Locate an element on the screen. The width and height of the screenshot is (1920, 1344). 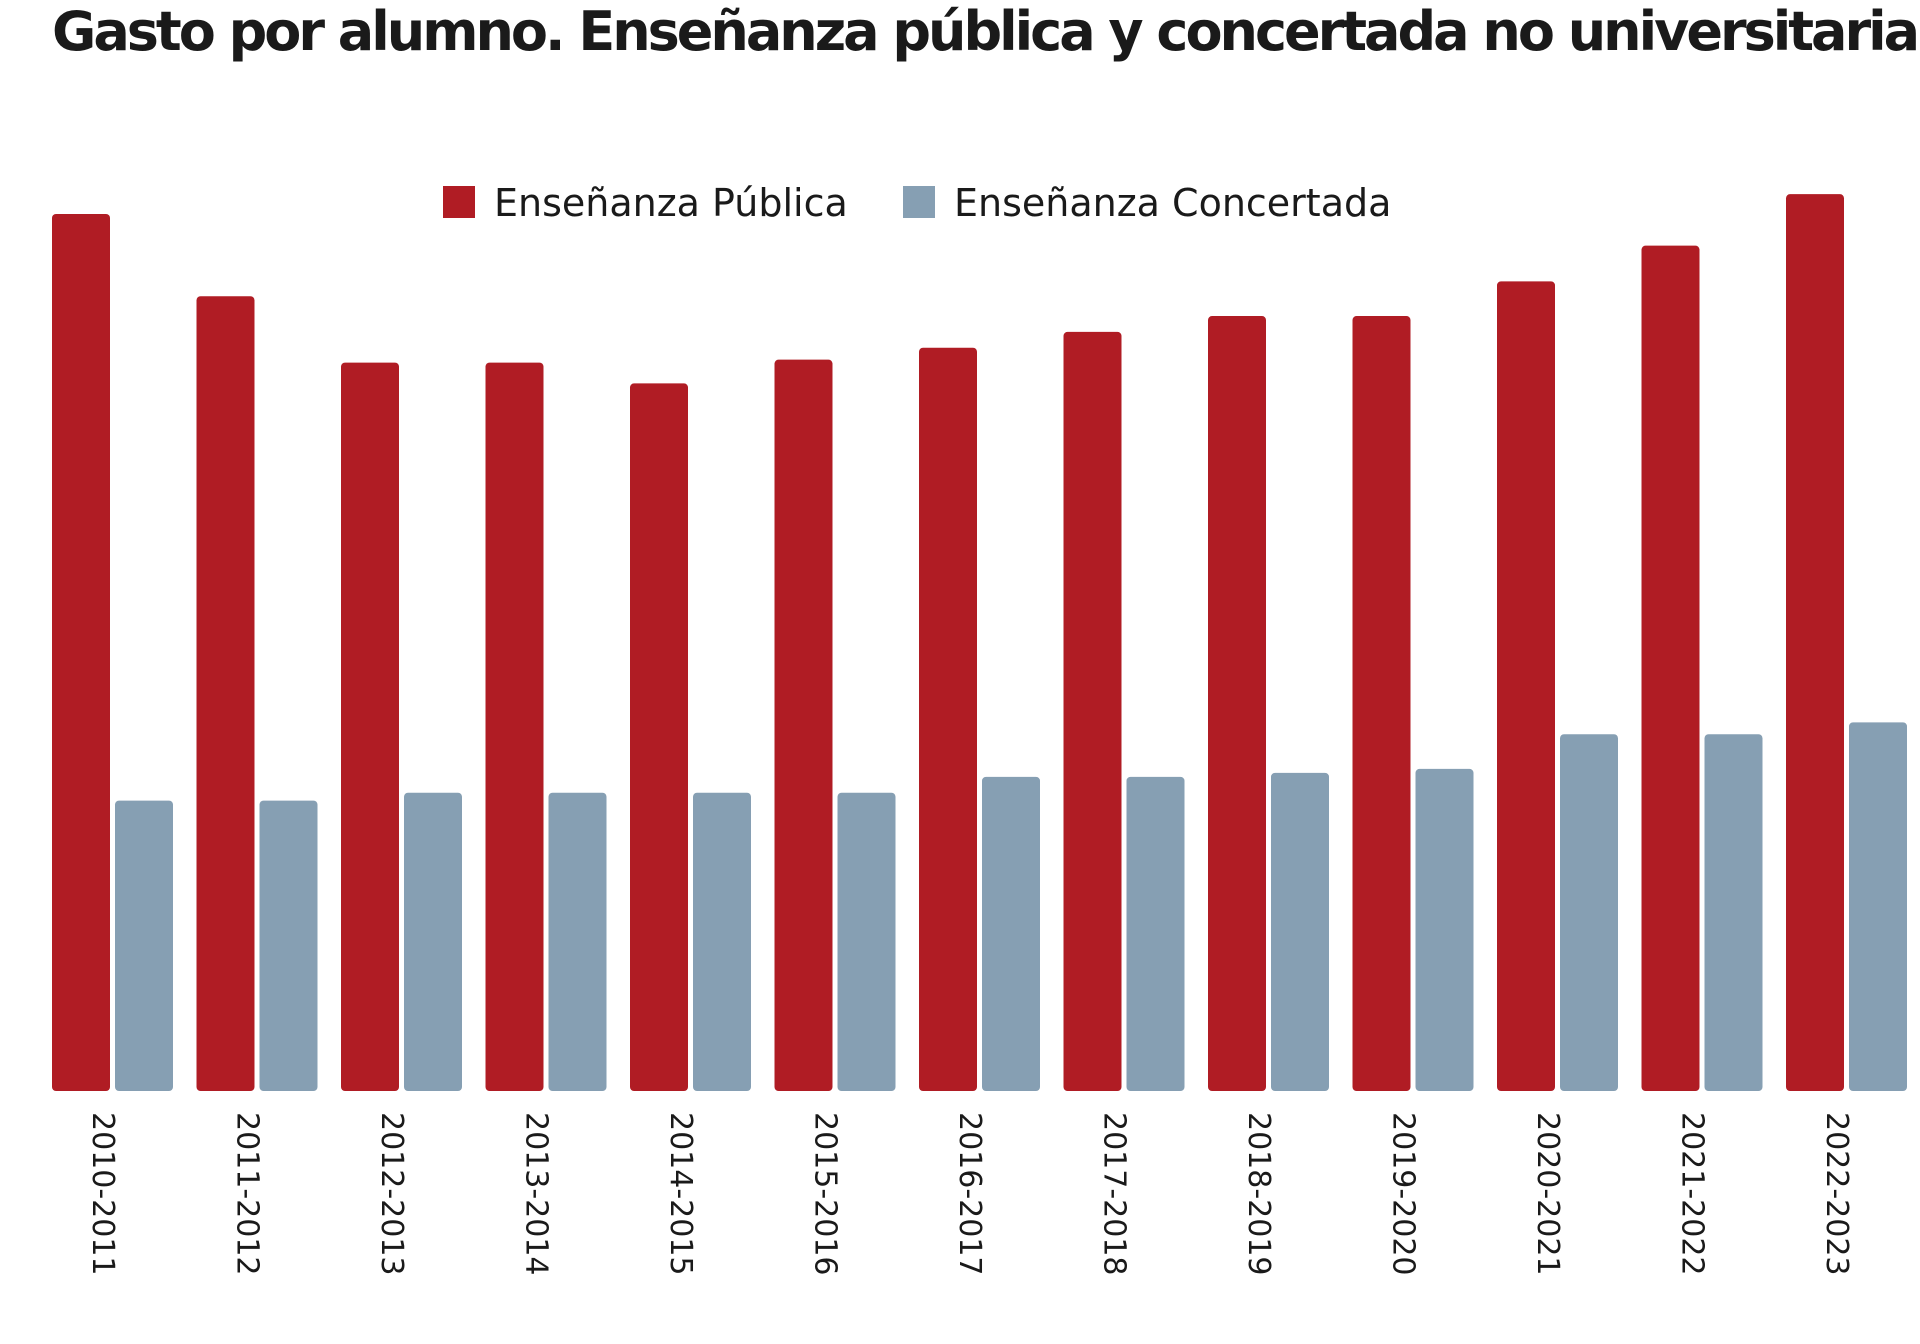
x-tick-label: 2022-2023 is located at coordinates (1836, 1194).